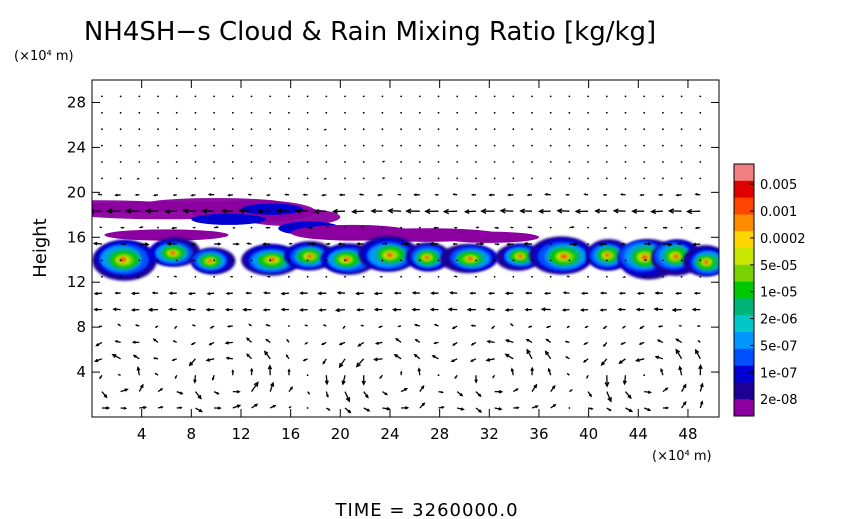 The height and width of the screenshot is (519, 854). Describe the element at coordinates (538, 434) in the screenshot. I see `x-tick-label: 36` at that location.